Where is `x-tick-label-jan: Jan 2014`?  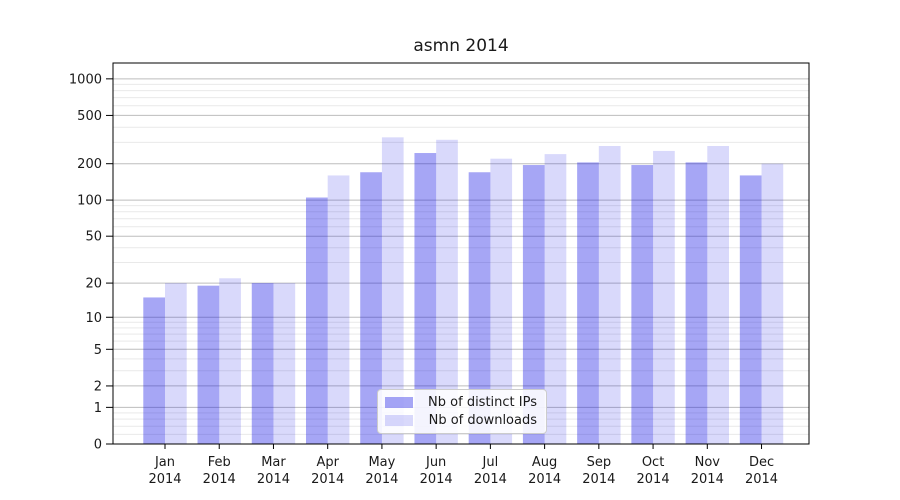
x-tick-label-jan: Jan 2014 is located at coordinates (164, 471).